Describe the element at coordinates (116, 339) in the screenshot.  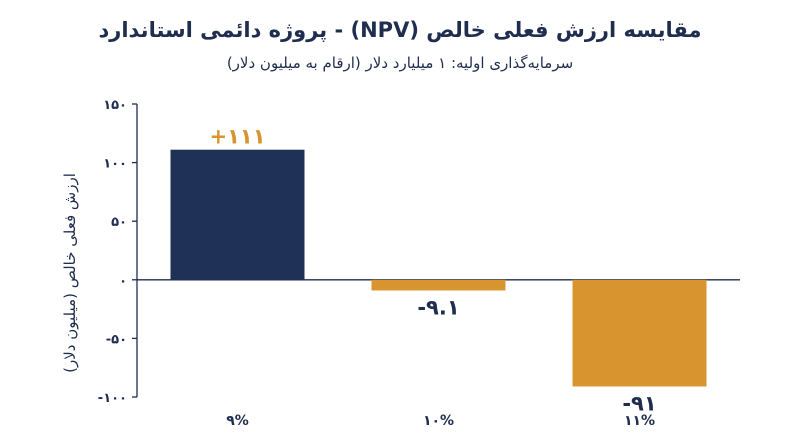
I see `y-tick-label: -۵۰` at that location.